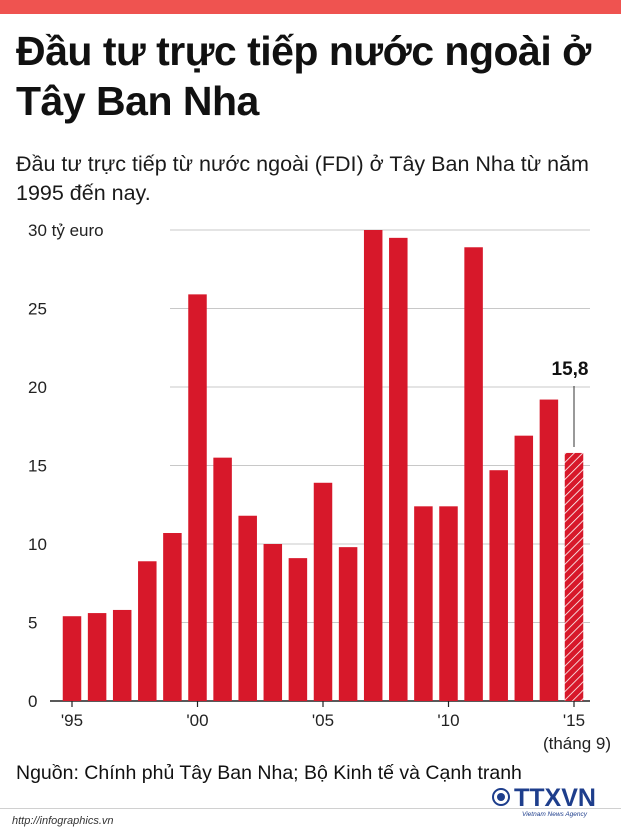 This screenshot has width=621, height=831. I want to click on bar-2014, so click(549, 550).